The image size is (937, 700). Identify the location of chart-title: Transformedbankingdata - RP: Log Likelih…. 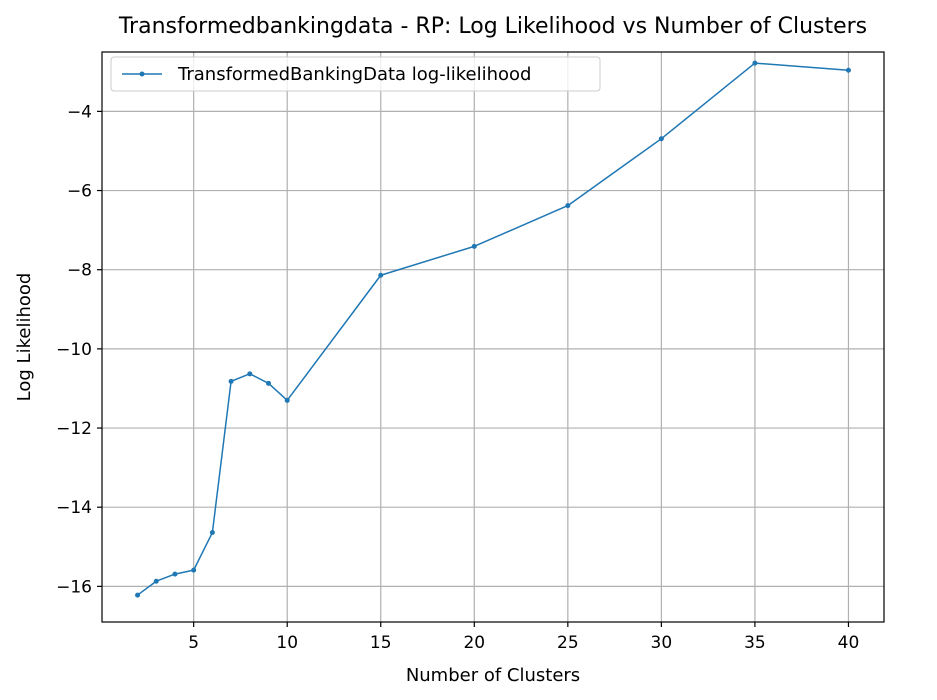
(492, 26).